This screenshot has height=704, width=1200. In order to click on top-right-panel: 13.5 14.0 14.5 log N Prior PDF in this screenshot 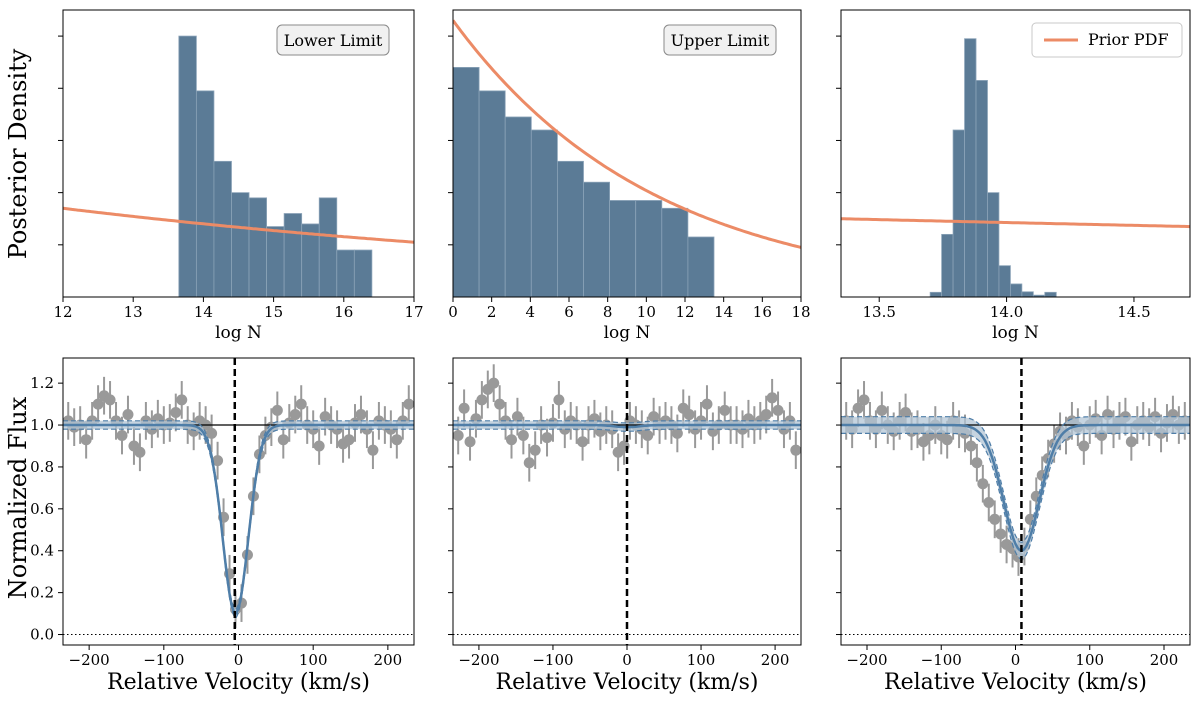, I will do `click(1013, 176)`.